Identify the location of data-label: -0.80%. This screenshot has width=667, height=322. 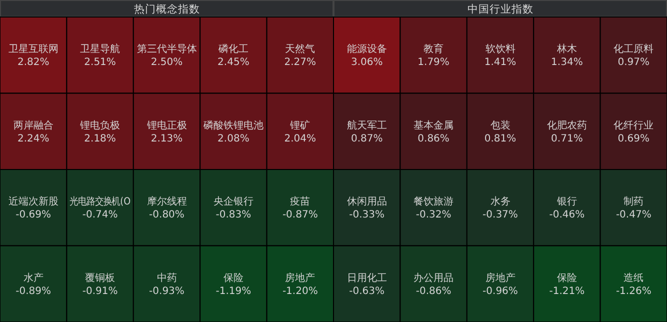
(166, 215).